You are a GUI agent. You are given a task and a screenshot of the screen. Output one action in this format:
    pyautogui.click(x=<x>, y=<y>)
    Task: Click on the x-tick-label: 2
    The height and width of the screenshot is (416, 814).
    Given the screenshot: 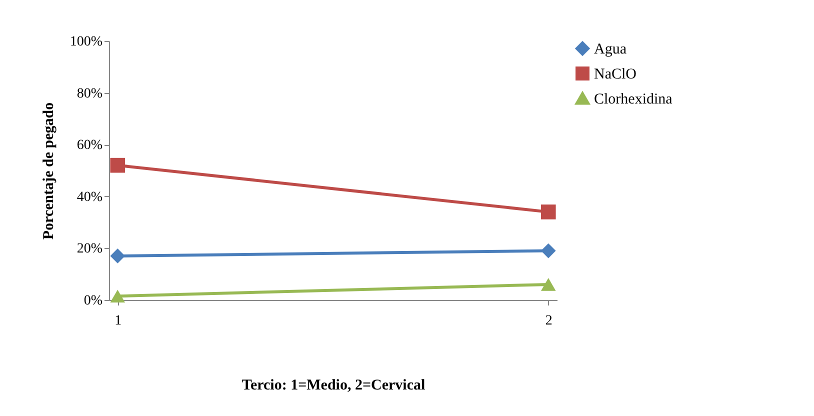 What is the action you would take?
    pyautogui.click(x=548, y=321)
    